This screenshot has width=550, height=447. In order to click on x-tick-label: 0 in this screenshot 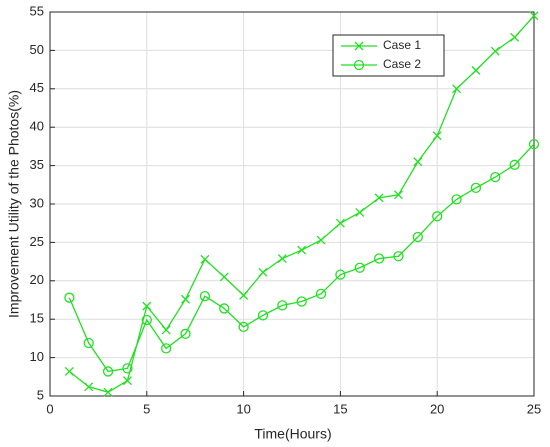, I will do `click(49, 408)`.